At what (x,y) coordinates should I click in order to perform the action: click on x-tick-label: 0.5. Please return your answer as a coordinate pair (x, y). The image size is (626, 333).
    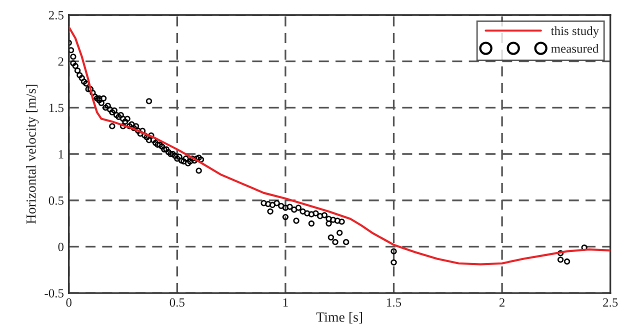
    Looking at the image, I should click on (177, 302).